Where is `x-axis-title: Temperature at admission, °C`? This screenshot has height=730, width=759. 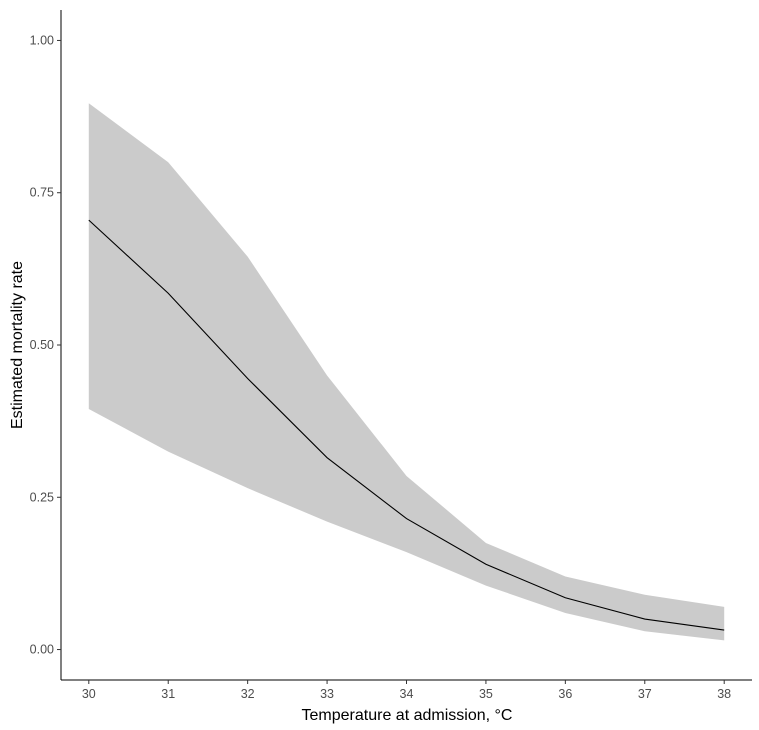
x-axis-title: Temperature at admission, °C is located at coordinates (407, 715).